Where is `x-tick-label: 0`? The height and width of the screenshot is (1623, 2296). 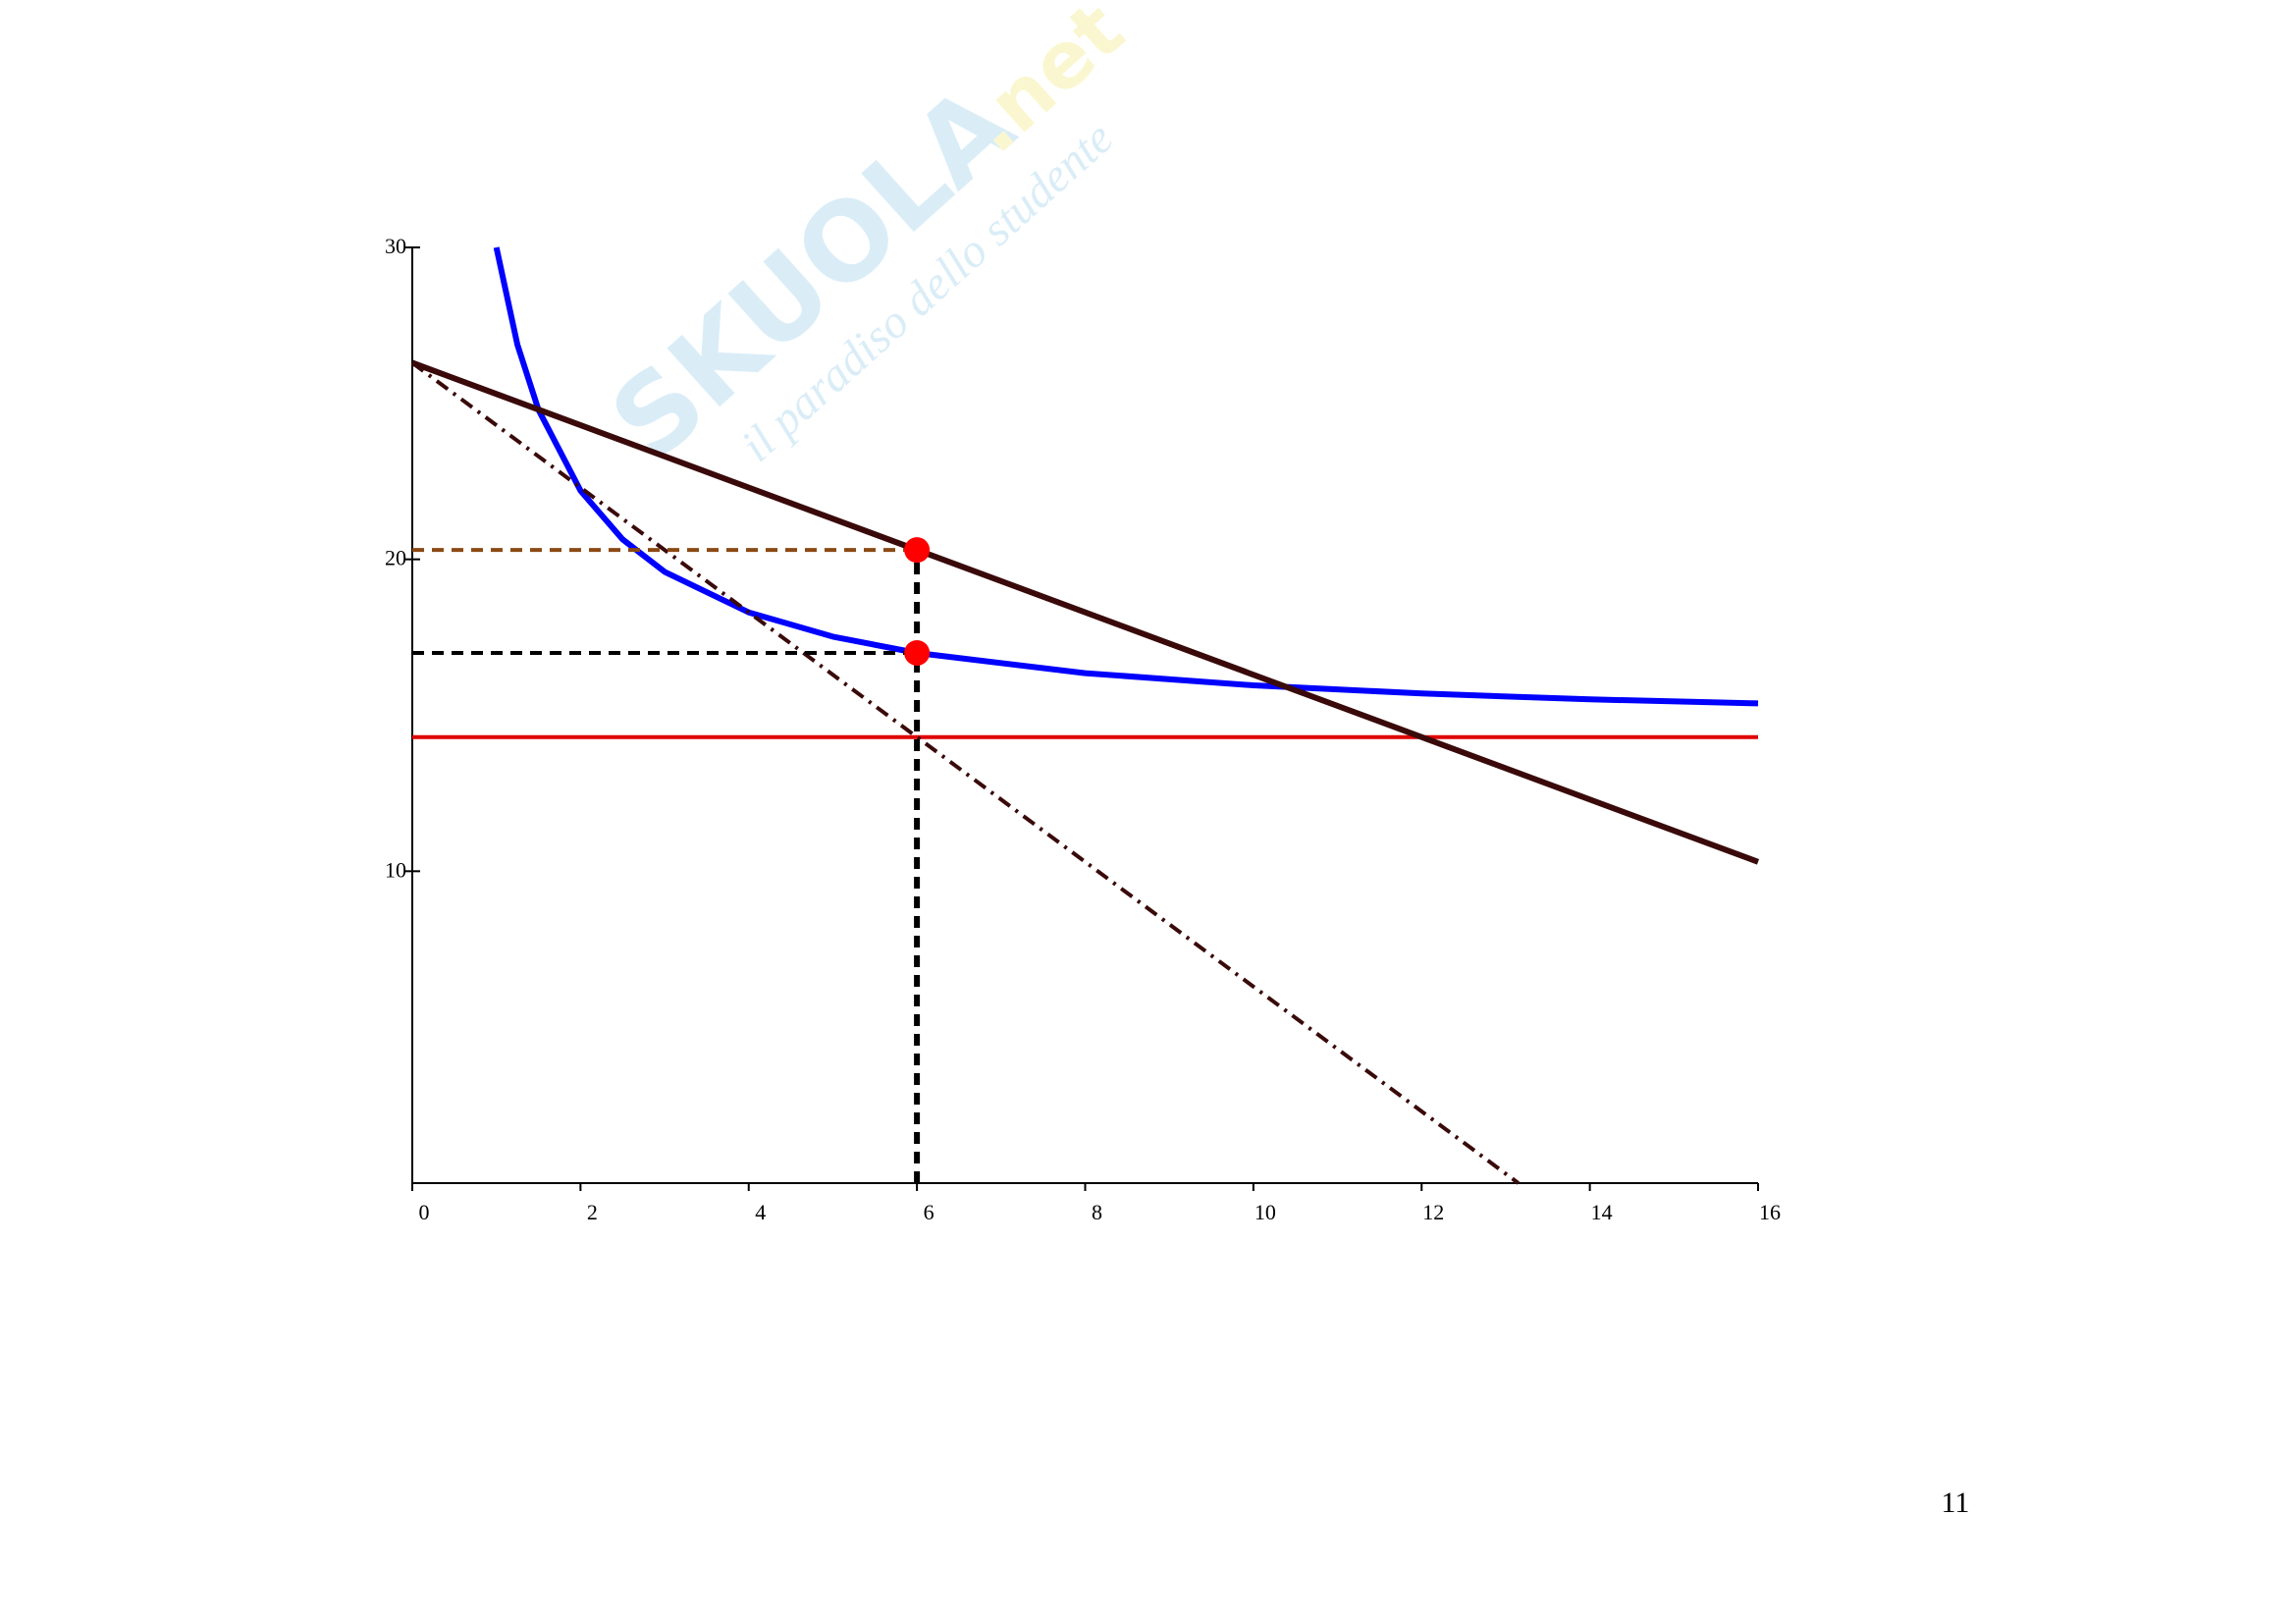
x-tick-label: 0 is located at coordinates (425, 1212).